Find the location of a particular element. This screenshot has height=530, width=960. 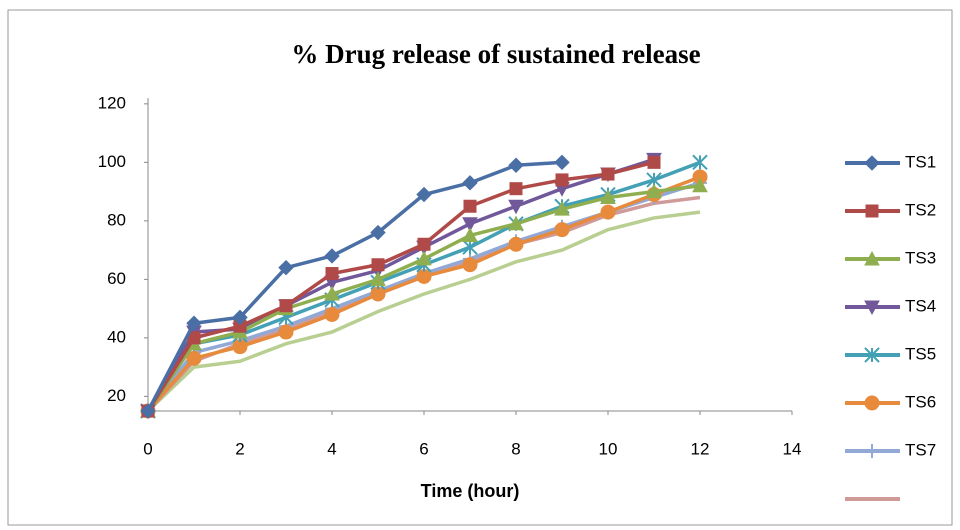

legend-label: TS7 is located at coordinates (920, 449).